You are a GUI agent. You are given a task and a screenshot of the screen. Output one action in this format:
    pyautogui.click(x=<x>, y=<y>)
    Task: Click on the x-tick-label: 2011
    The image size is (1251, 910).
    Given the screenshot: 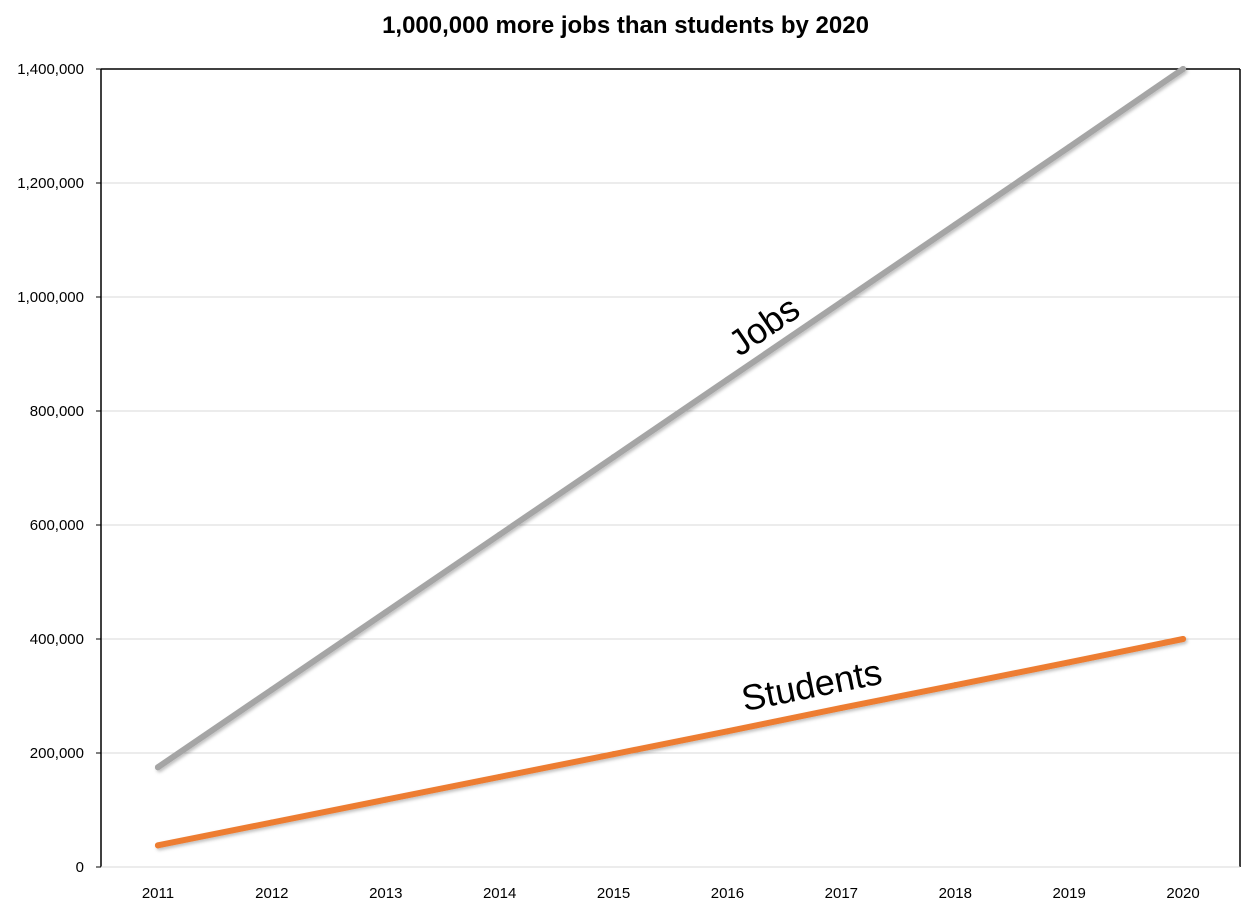 What is the action you would take?
    pyautogui.click(x=158, y=893)
    